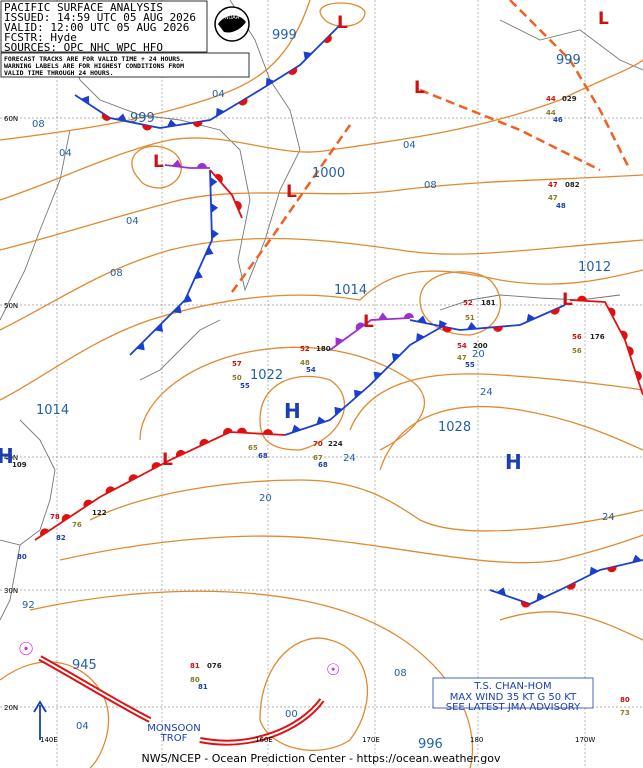 This screenshot has width=643, height=768. What do you see at coordinates (513, 693) in the screenshot?
I see `advisory-box` at bounding box center [513, 693].